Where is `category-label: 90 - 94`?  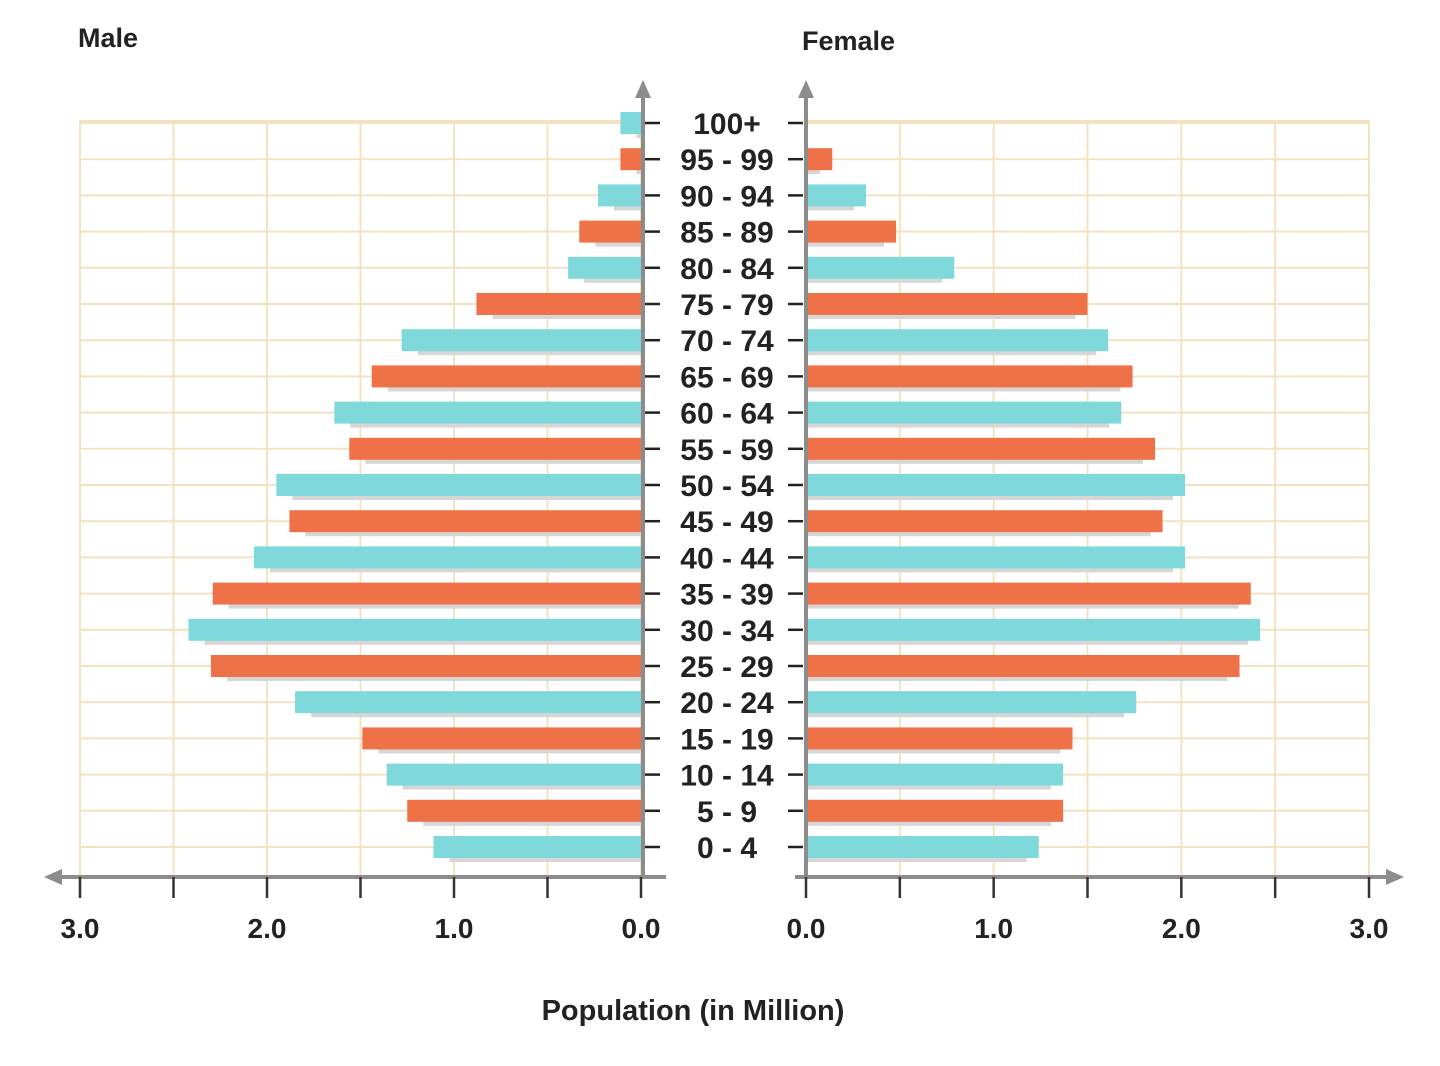
category-label: 90 - 94 is located at coordinates (727, 196).